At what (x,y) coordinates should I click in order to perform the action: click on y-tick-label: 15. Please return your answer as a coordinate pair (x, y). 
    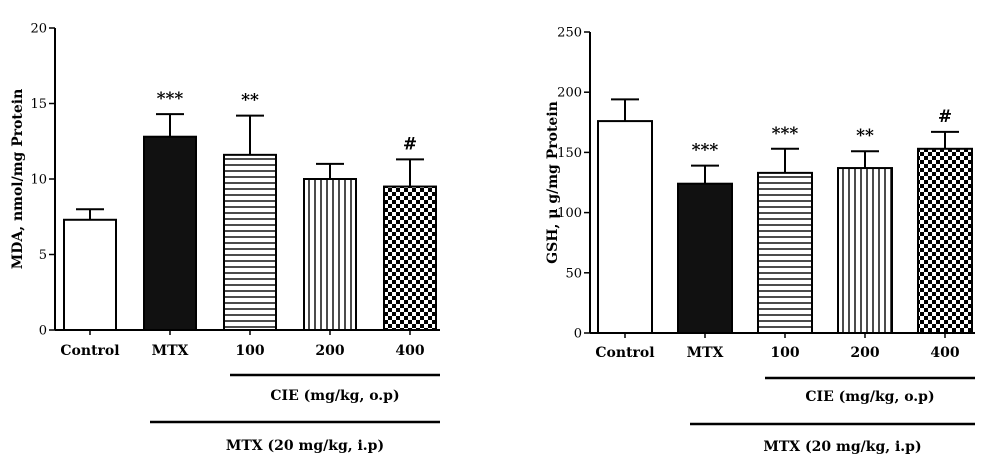
    Looking at the image, I should click on (38, 104).